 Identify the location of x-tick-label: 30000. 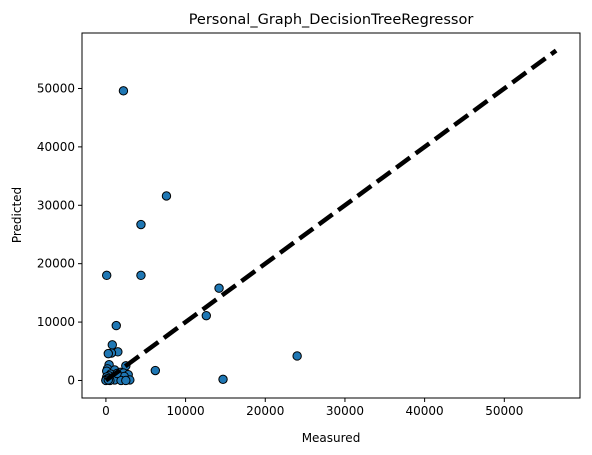
(345, 411).